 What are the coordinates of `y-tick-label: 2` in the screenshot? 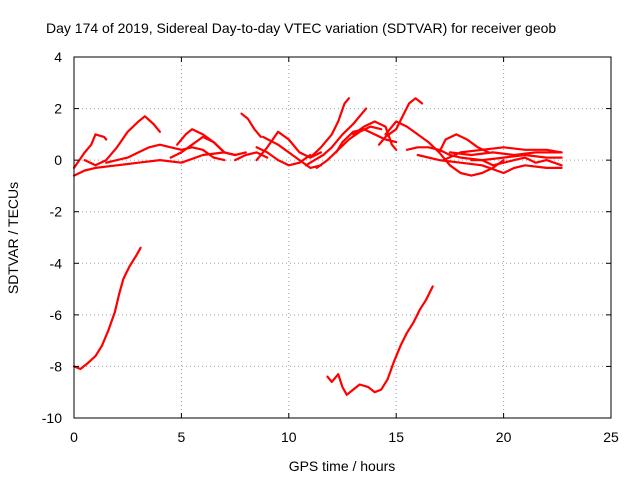 It's located at (58, 109).